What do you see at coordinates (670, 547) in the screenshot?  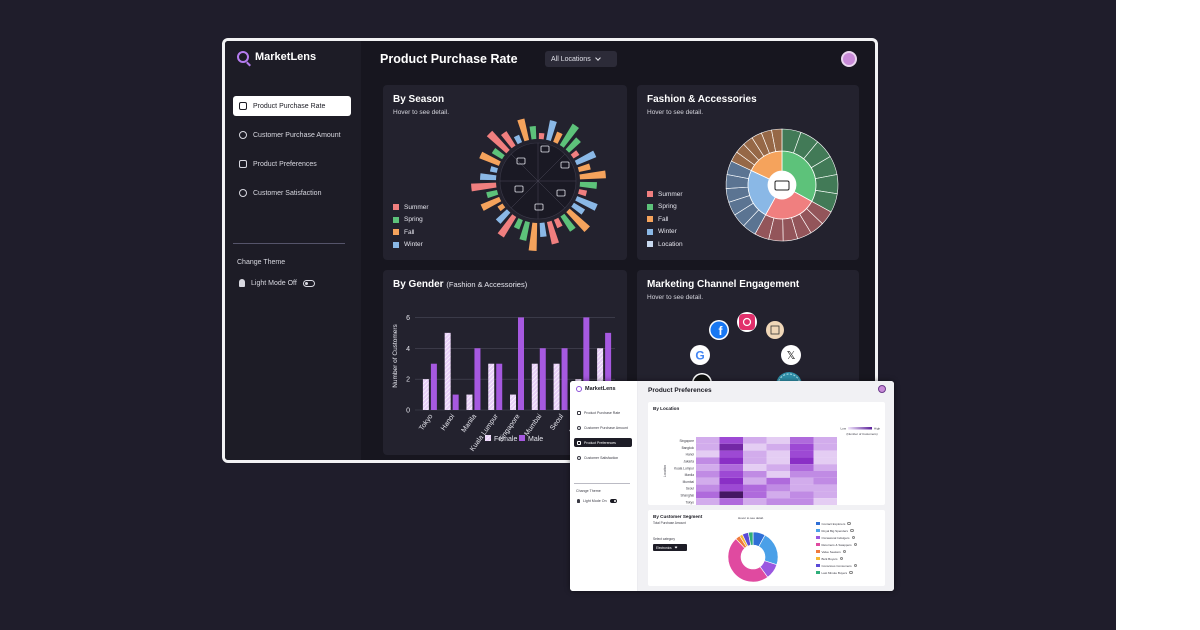 I see `category-select: Electronics` at bounding box center [670, 547].